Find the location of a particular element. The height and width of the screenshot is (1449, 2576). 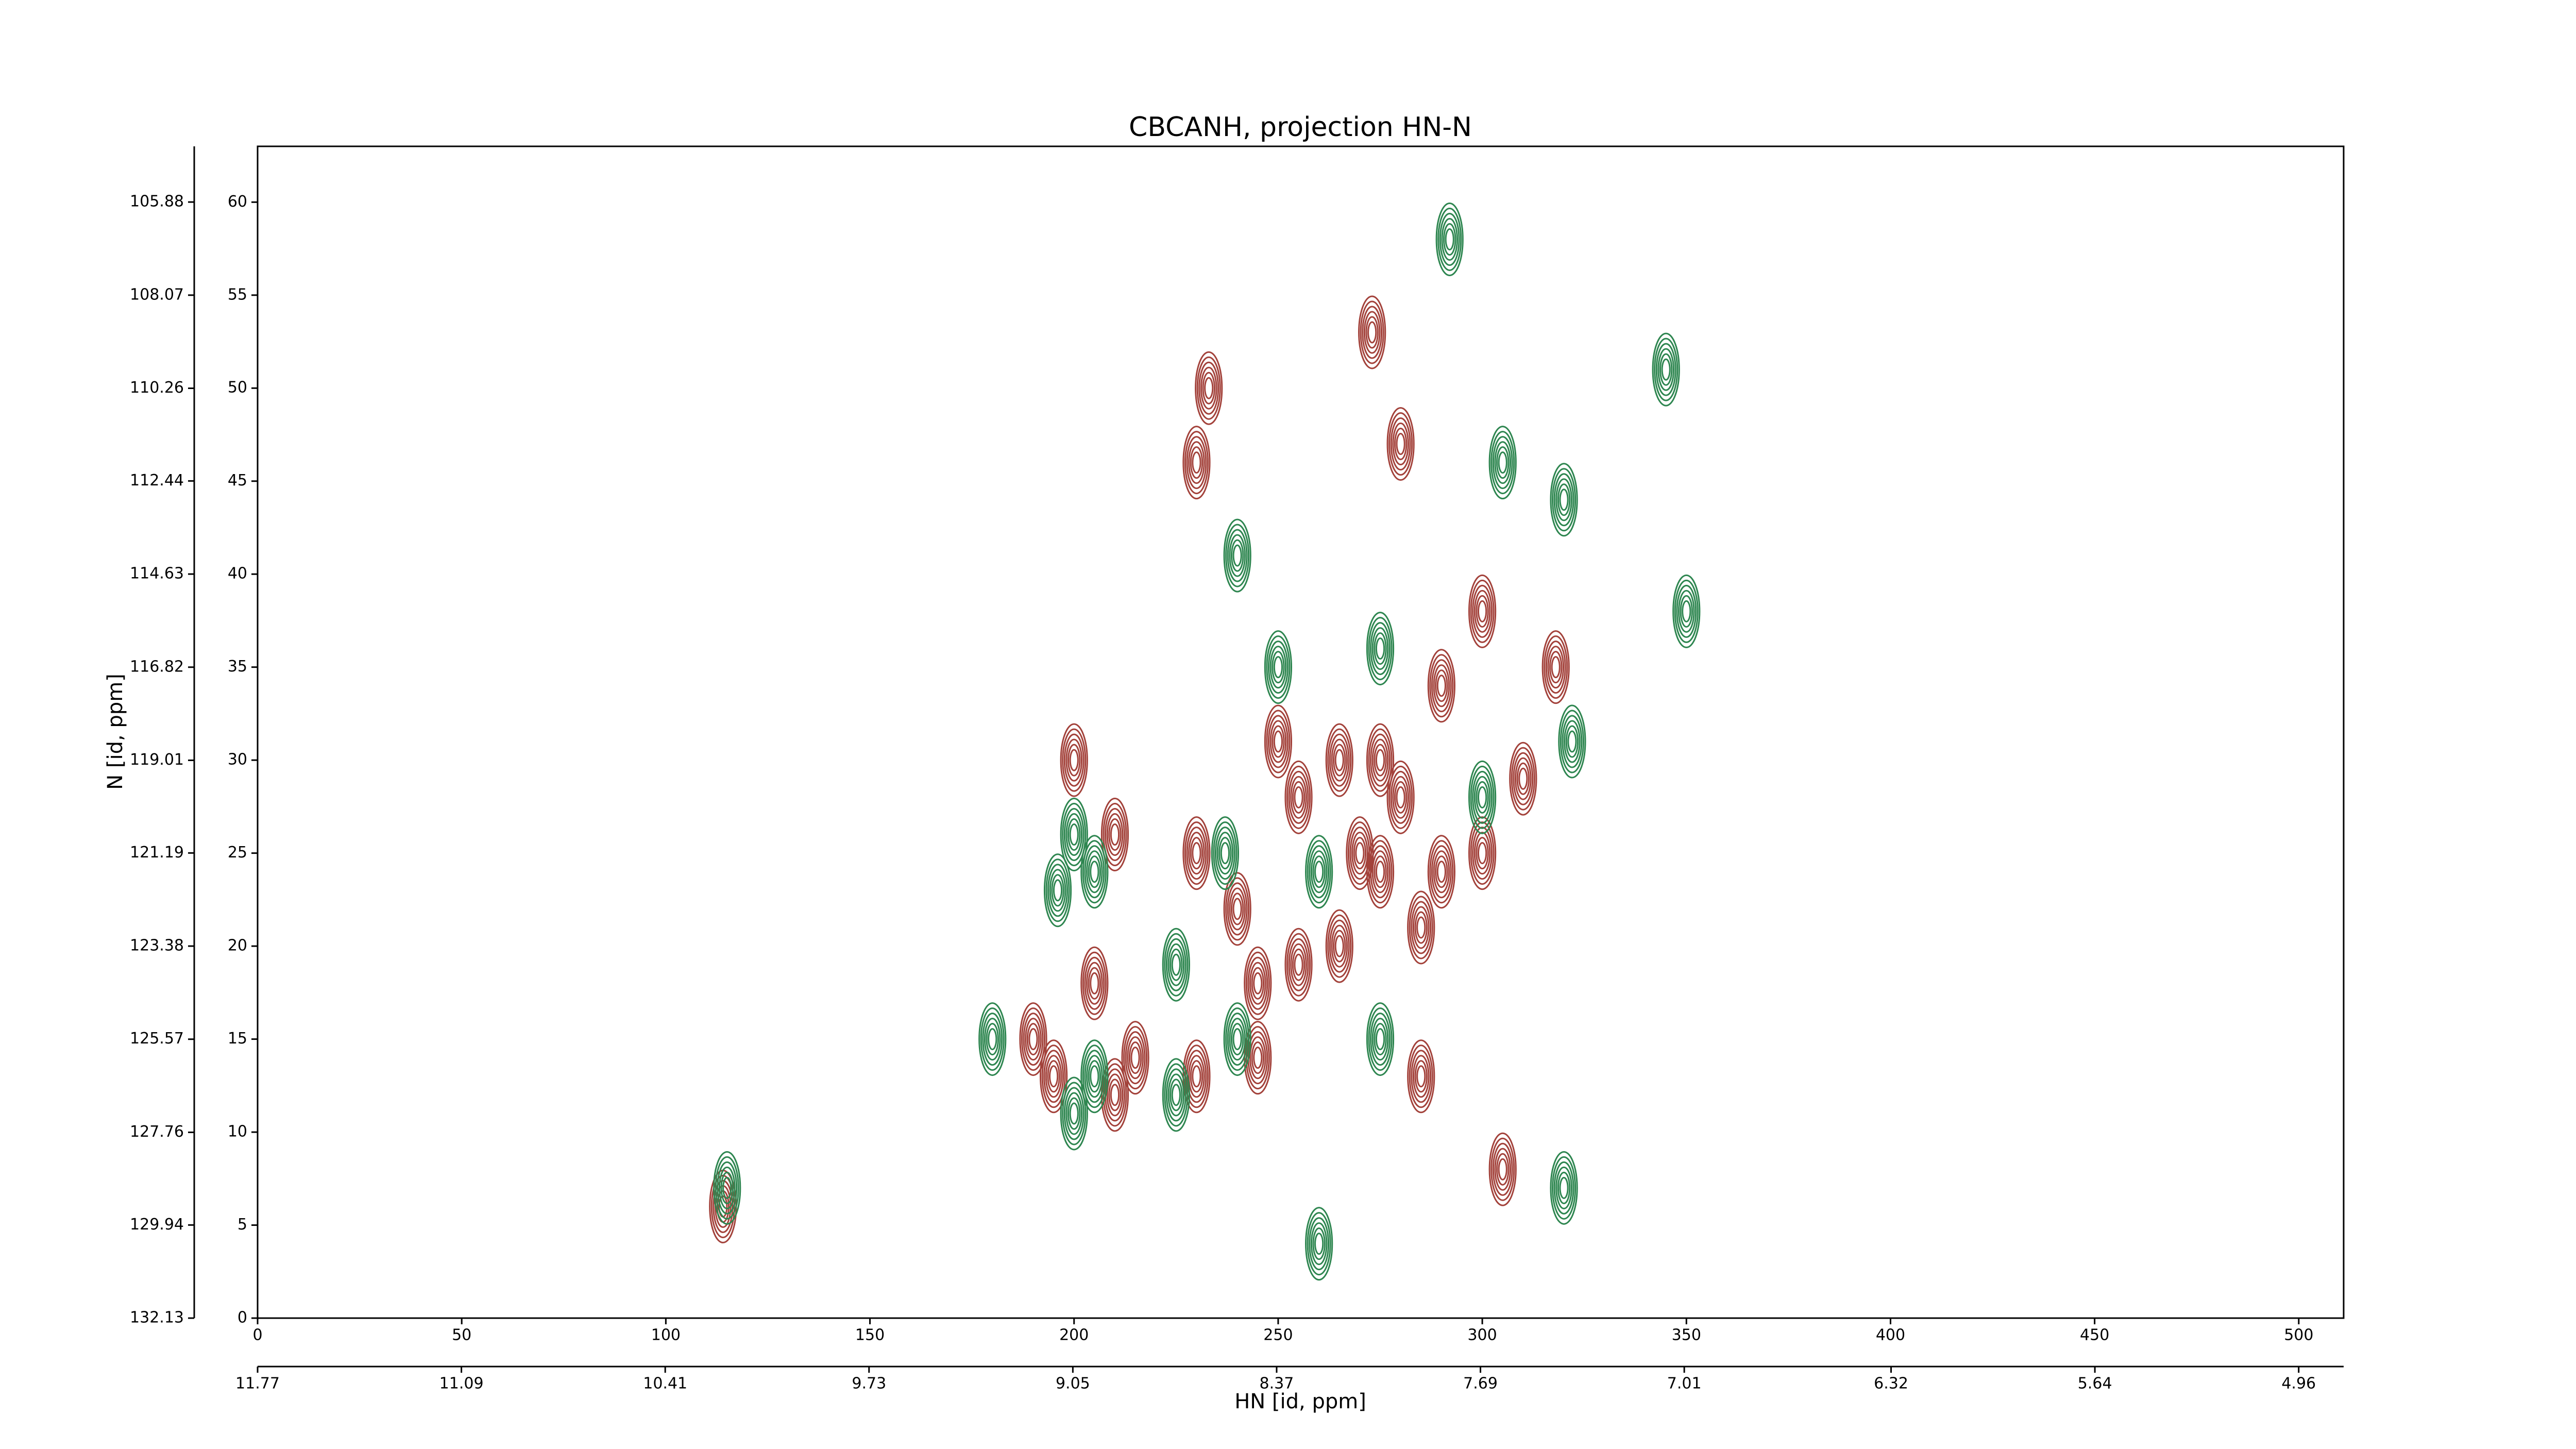

x-tick-label: 250 is located at coordinates (1278, 1335).